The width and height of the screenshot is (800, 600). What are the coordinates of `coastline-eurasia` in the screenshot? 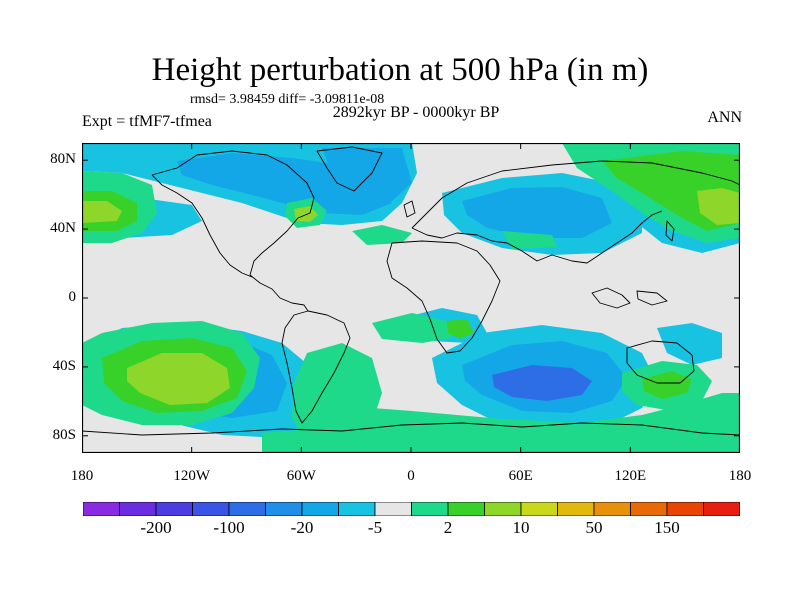 It's located at (575, 212).